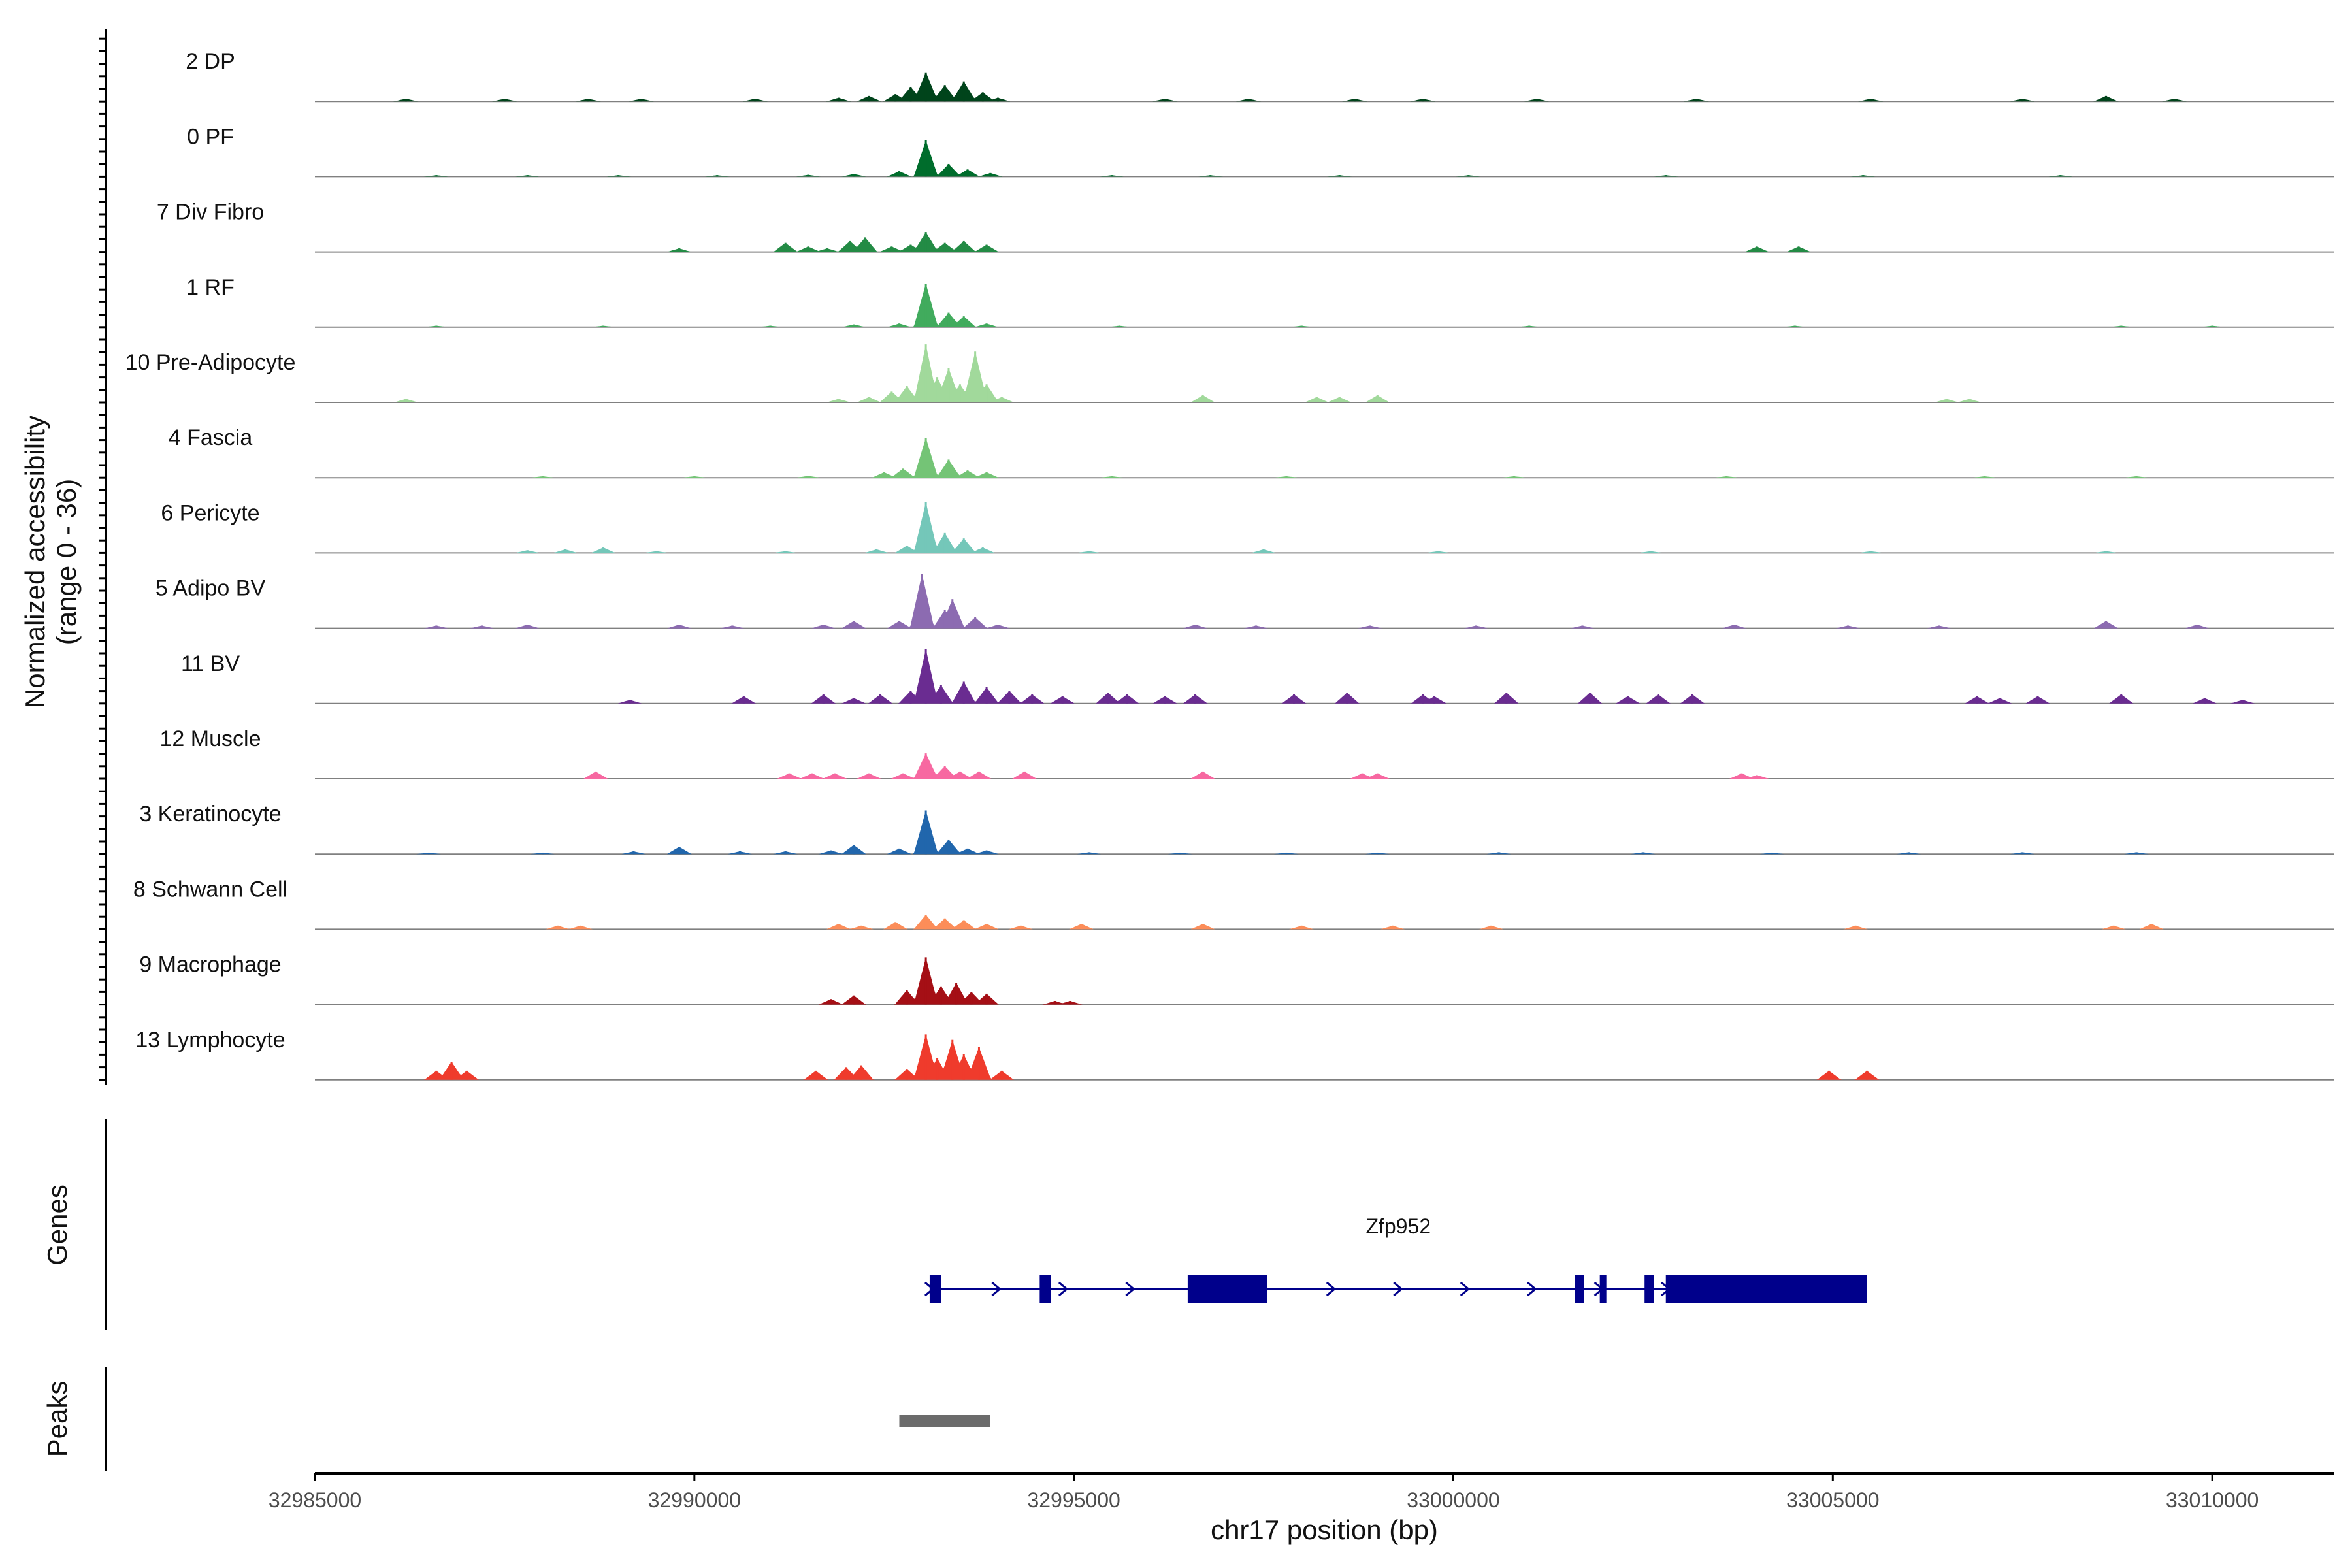 The image size is (2352, 1568). I want to click on track-label: 12 Muscle, so click(210, 739).